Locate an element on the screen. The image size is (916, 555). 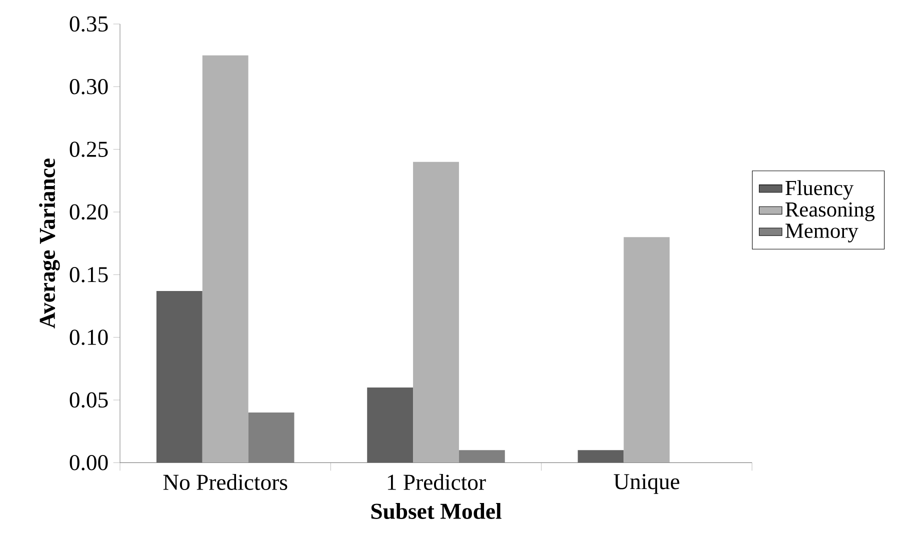
y-tick-label: 0.00 is located at coordinates (89, 463).